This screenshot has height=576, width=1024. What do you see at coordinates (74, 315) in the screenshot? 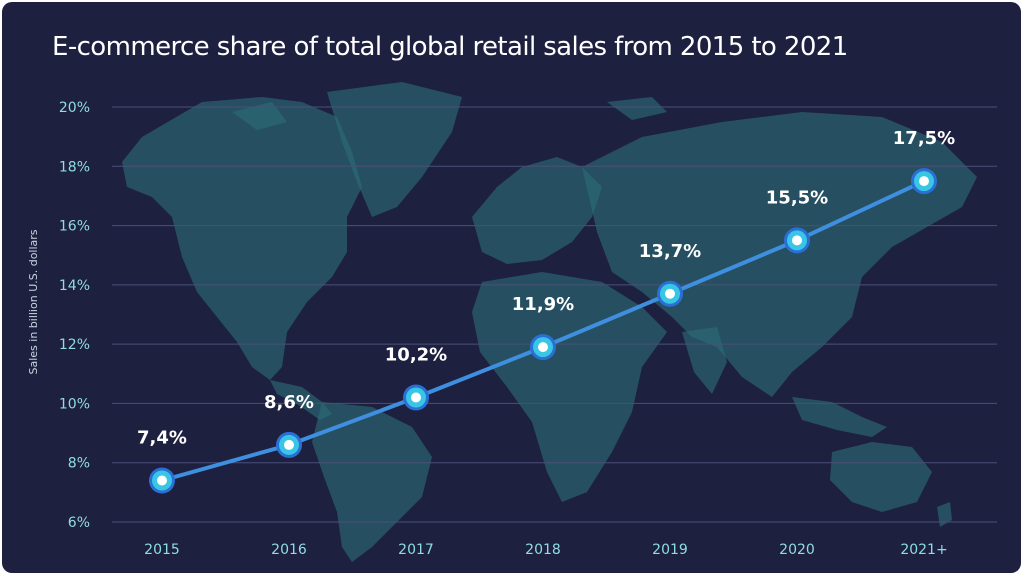
I see `y-tick-labels: 6% 8% 10% 12% 14% 16% 18% 20%` at bounding box center [74, 315].